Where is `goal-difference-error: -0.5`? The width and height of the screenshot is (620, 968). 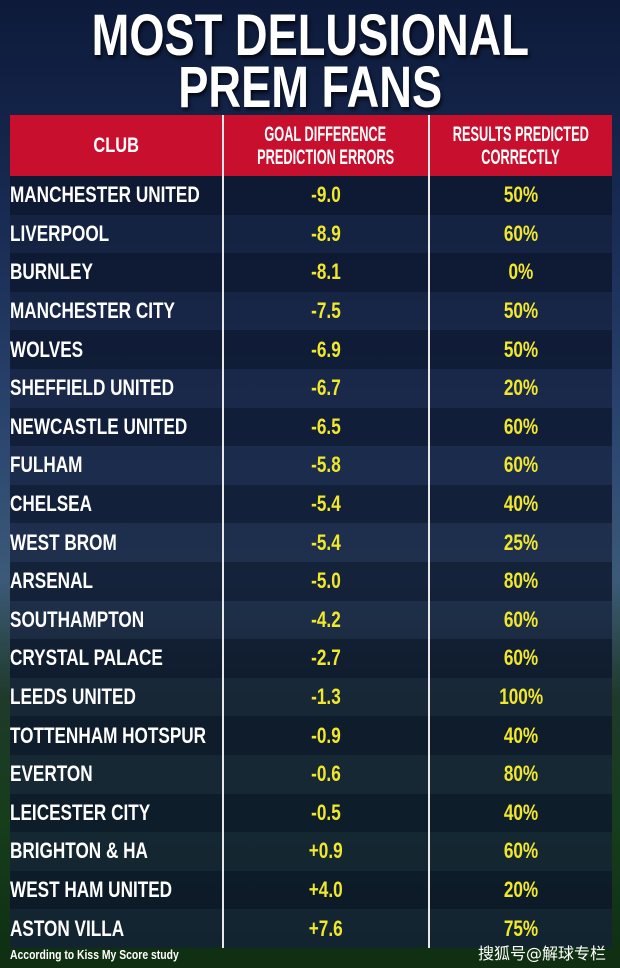
goal-difference-error: -0.5 is located at coordinates (325, 813).